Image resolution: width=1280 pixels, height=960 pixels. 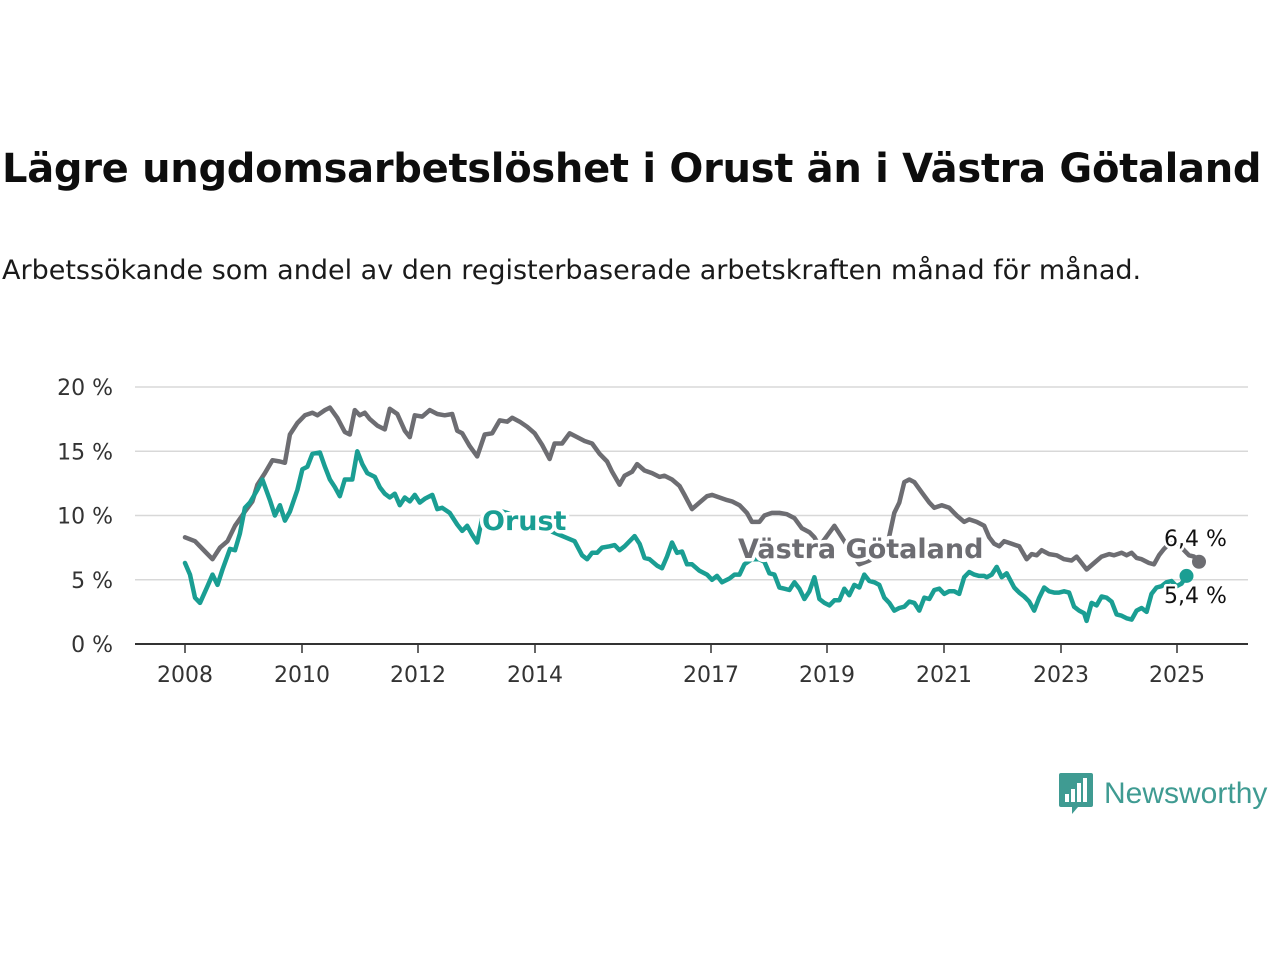 I want to click on x-tick-label: 2023, so click(x=1061, y=675).